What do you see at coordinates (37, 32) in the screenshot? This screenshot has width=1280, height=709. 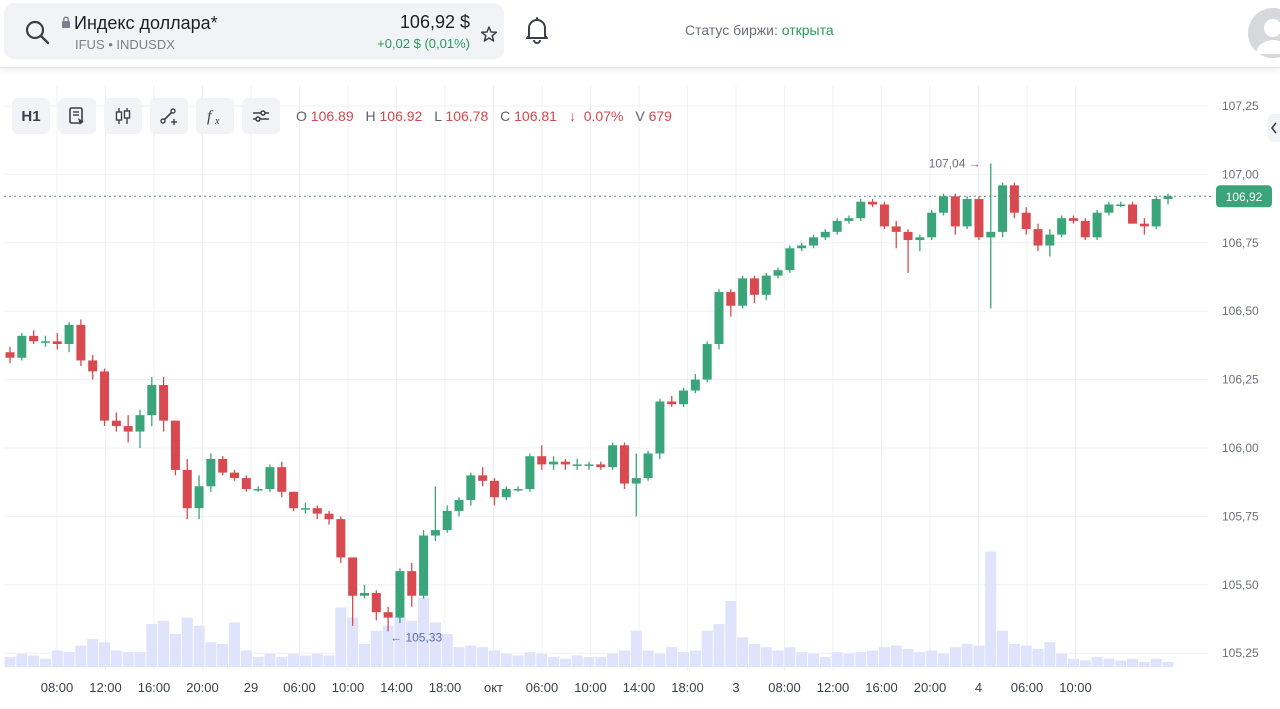 I see `search-icon` at bounding box center [37, 32].